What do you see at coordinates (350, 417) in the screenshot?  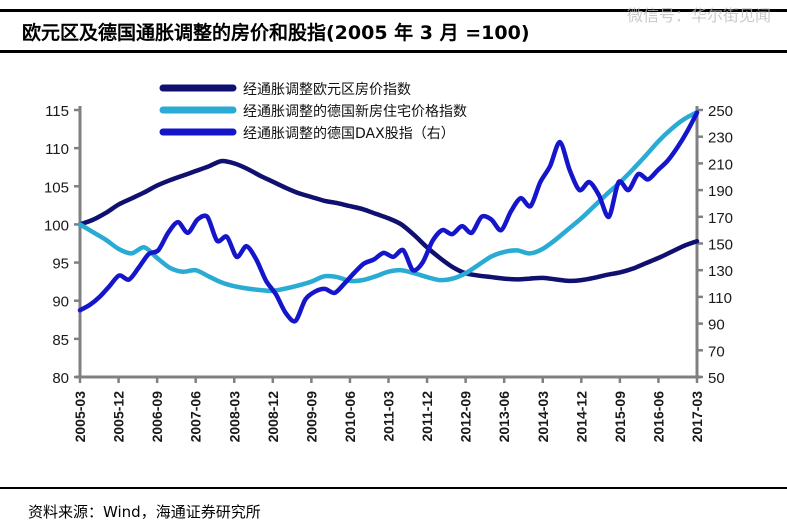 I see `x-tick-label: 2010-06` at bounding box center [350, 417].